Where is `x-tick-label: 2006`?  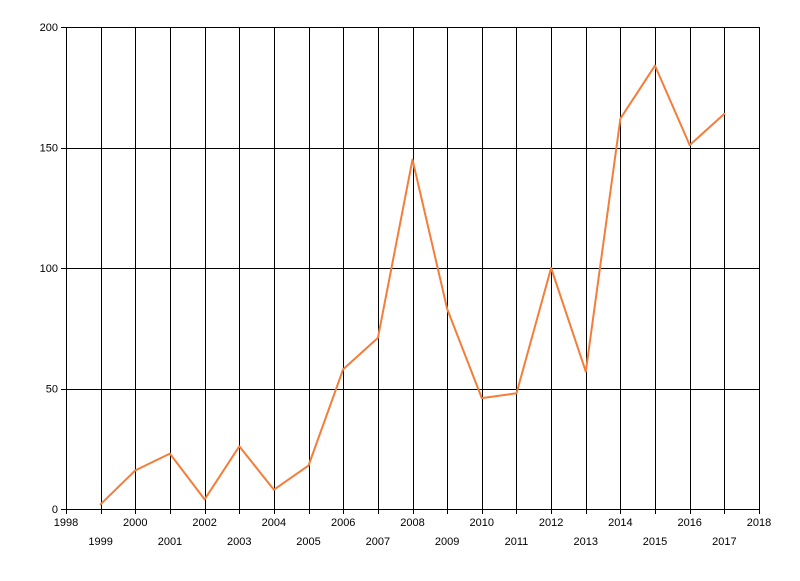 x-tick-label: 2006 is located at coordinates (343, 523).